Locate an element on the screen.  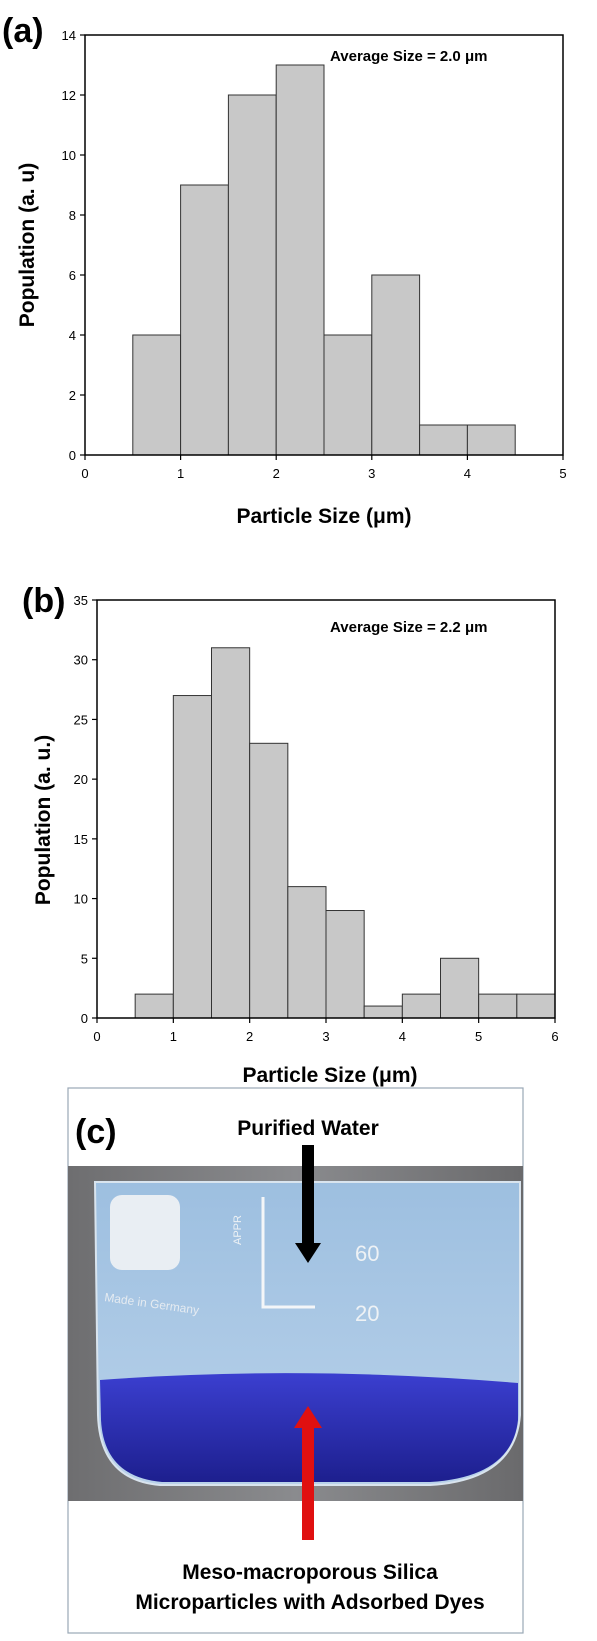
y-tick-label-b-3: 15 is located at coordinates (81, 839).